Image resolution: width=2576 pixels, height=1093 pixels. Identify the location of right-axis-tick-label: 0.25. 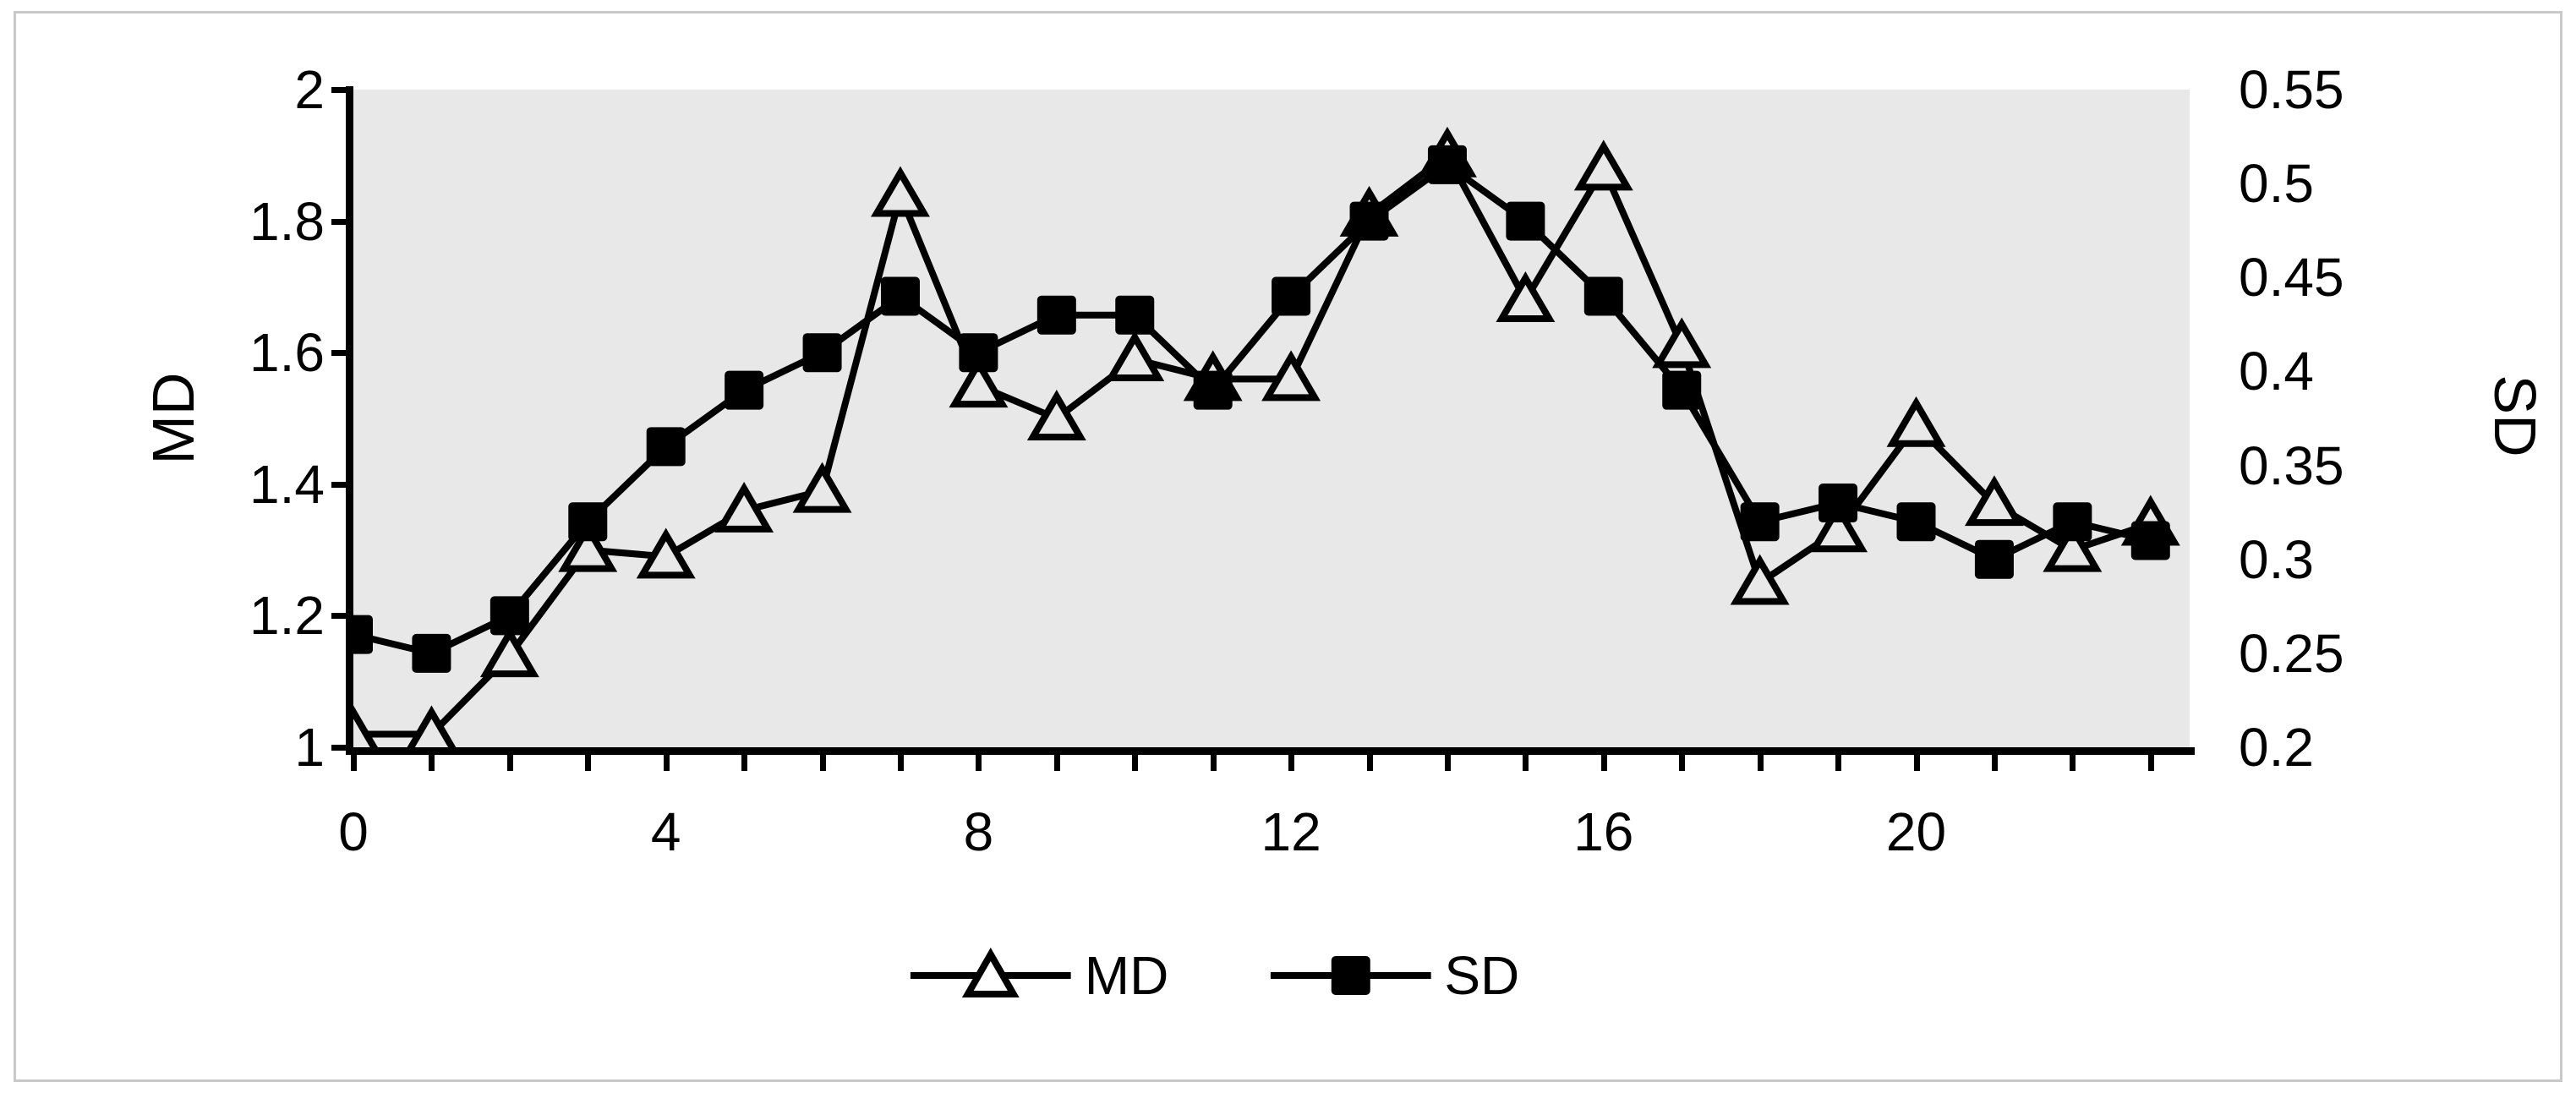
(2292, 653).